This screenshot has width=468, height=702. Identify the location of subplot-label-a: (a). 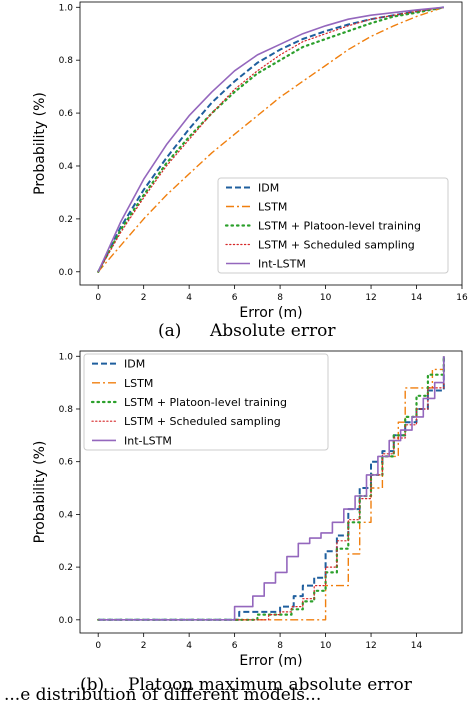
(169, 331).